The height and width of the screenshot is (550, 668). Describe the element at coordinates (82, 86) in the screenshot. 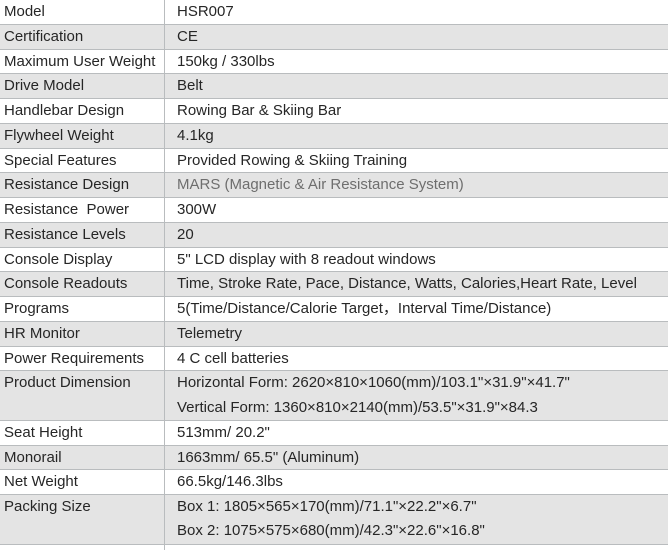

I see `spec-label: Drive Model` at that location.